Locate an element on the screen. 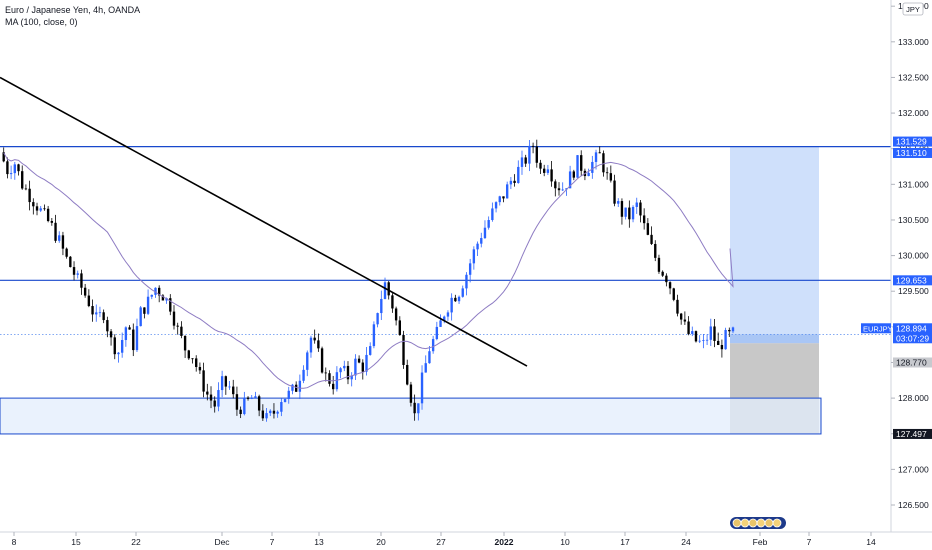 Image resolution: width=932 pixels, height=550 pixels. price-tag: 128.770 is located at coordinates (912, 362).